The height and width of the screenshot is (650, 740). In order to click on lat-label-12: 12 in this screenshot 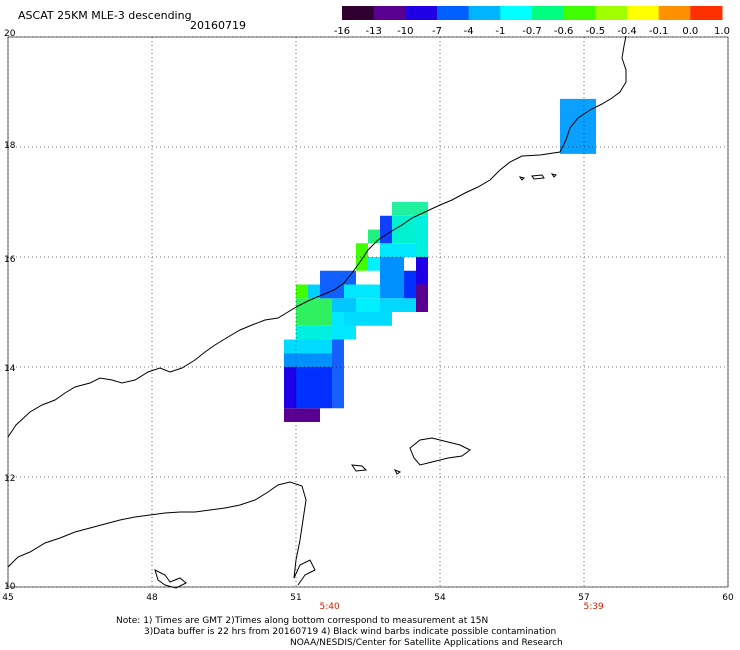, I will do `click(10, 479)`.